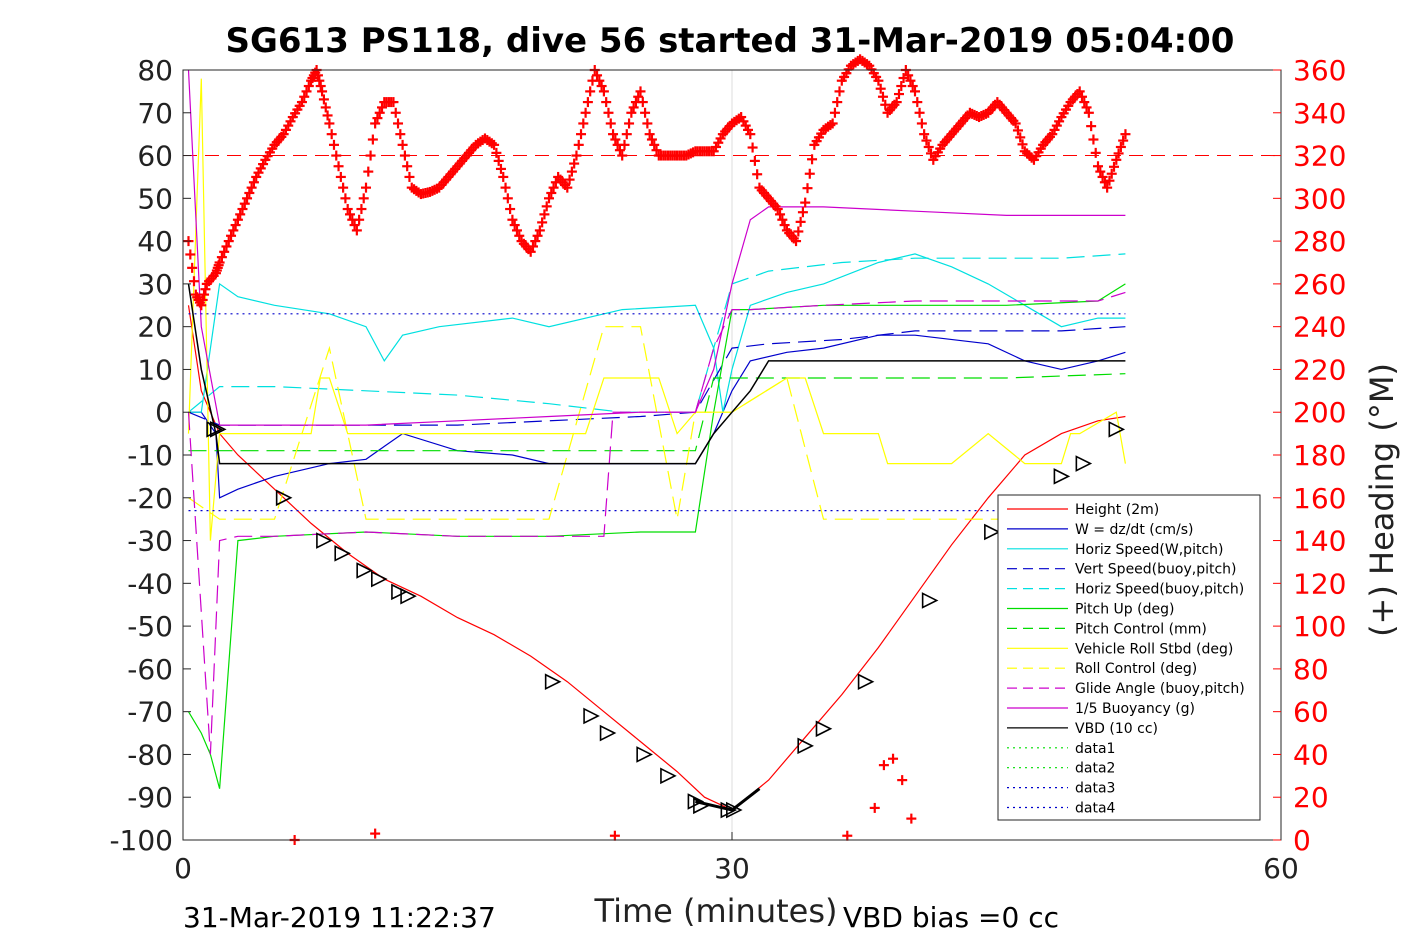 This screenshot has height=945, width=1417. I want to click on apogee-segment, so click(728, 799).